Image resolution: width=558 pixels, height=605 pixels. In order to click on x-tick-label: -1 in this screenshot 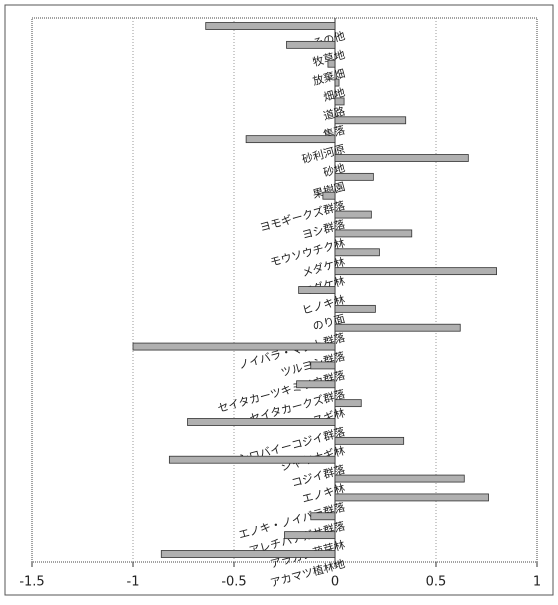, I will do `click(133, 582)`.